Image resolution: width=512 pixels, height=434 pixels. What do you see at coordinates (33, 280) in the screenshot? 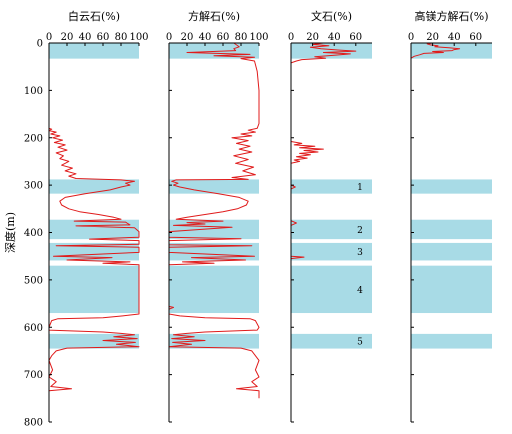
I see `y-tick-label: 500` at bounding box center [33, 280].